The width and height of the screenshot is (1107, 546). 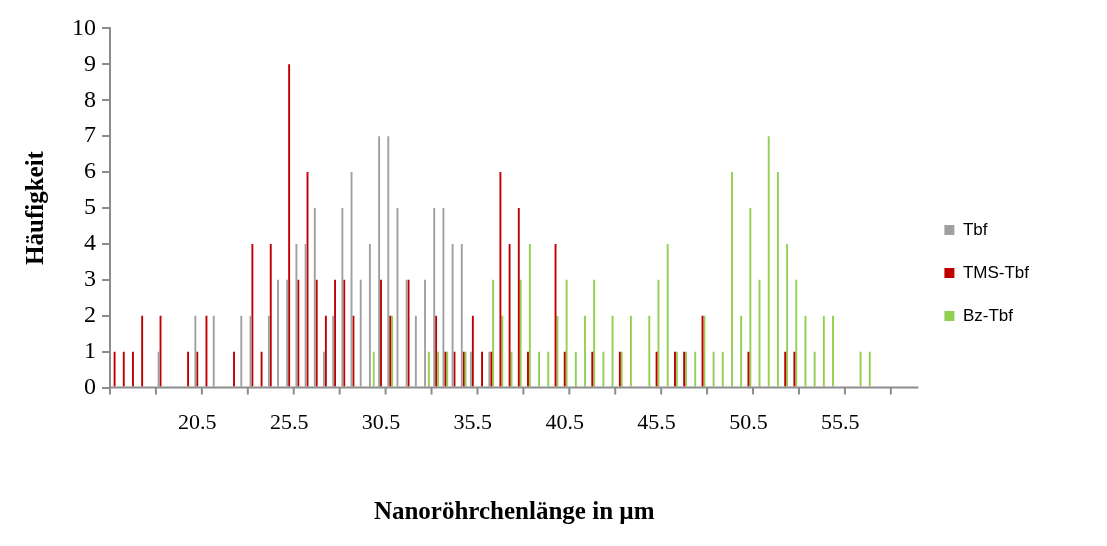 I want to click on y-tick-label: 2, so click(x=90, y=314).